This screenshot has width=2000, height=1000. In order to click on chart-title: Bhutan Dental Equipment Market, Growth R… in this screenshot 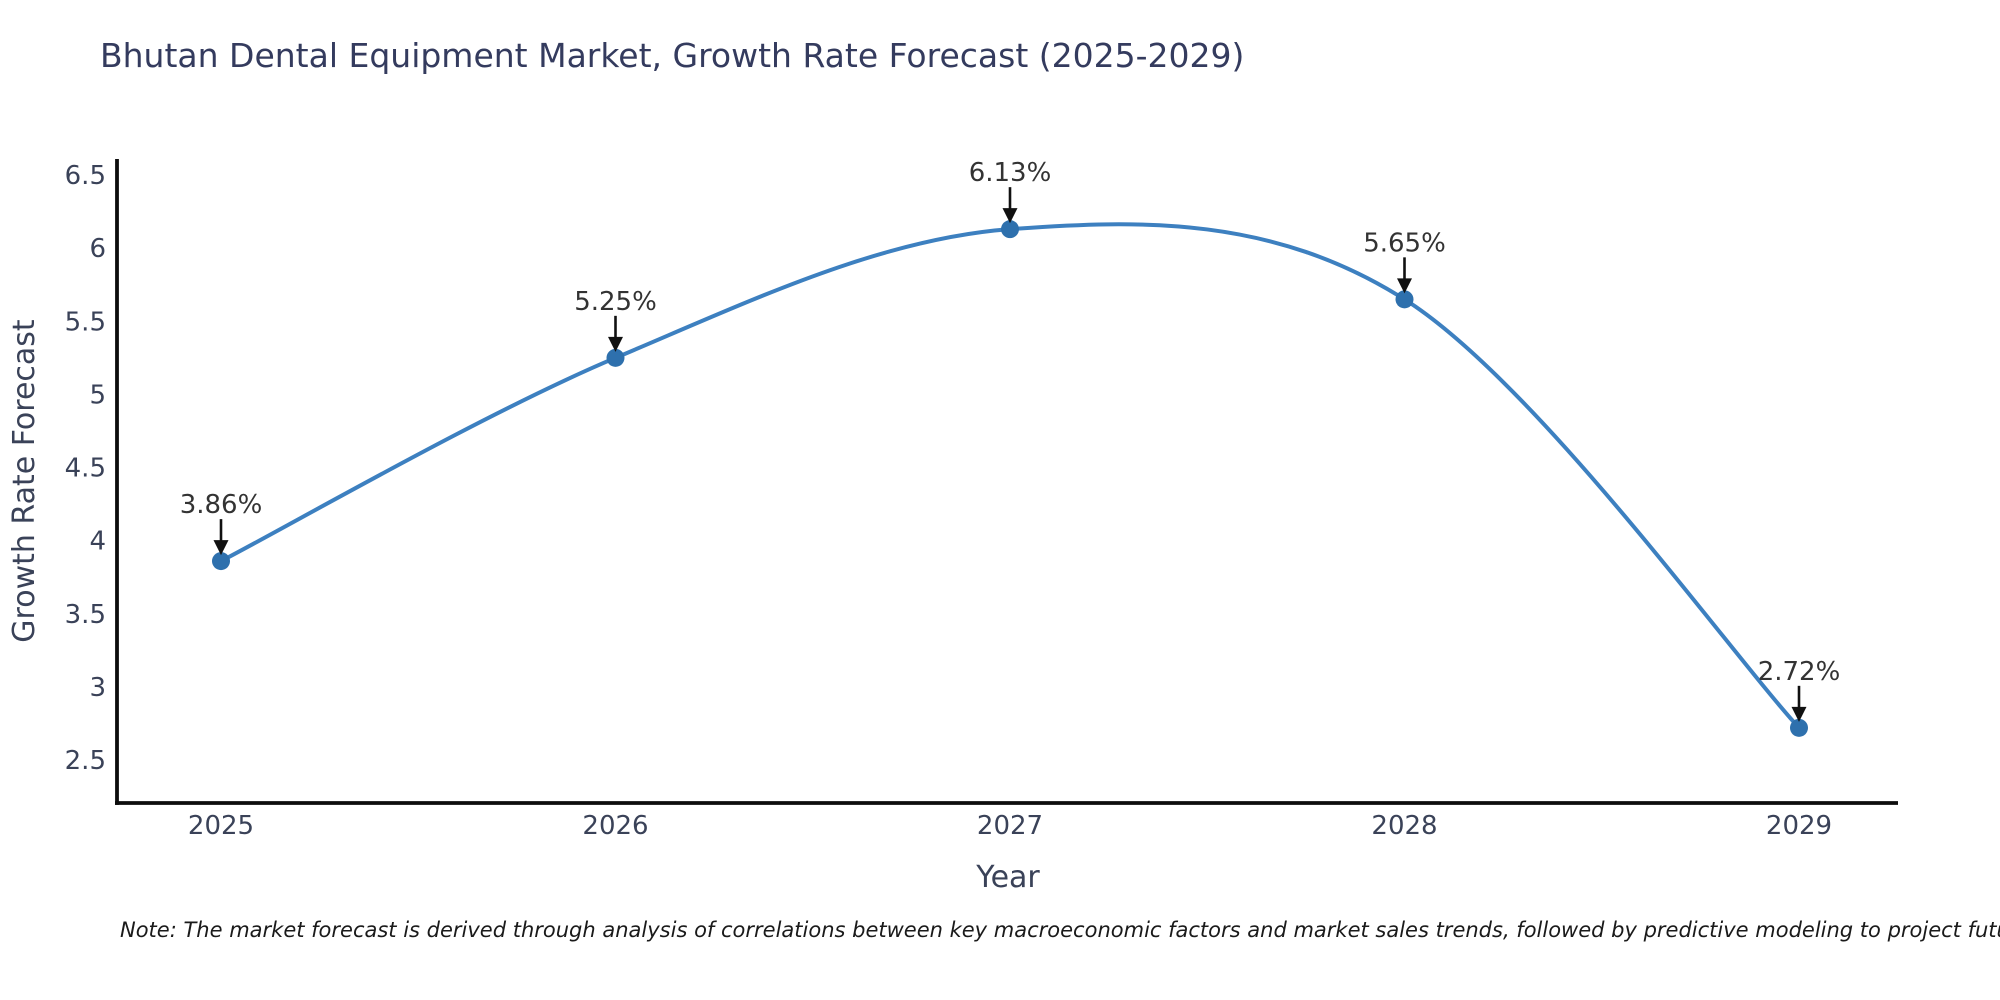, I will do `click(672, 55)`.